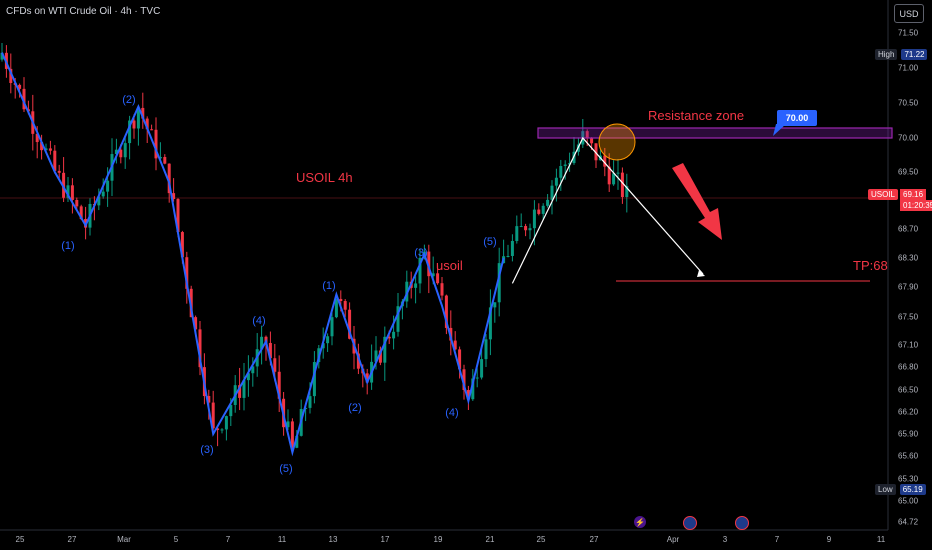  I want to click on price-tick: 70.00, so click(908, 138).